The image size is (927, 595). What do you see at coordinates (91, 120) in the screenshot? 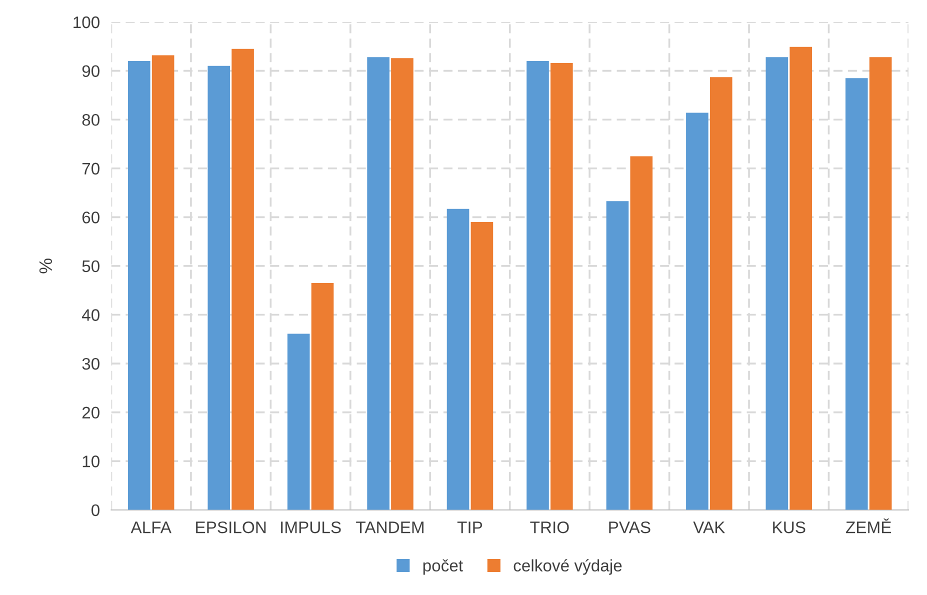
I see `y-tick-label: 80` at bounding box center [91, 120].